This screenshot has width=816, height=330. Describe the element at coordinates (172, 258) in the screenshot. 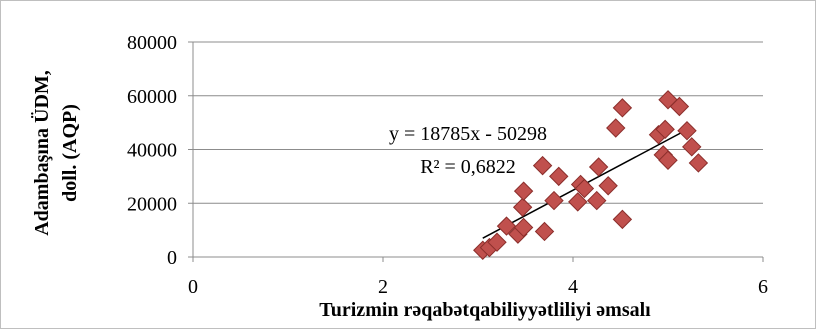

I see `y-tick-label: 0` at that location.